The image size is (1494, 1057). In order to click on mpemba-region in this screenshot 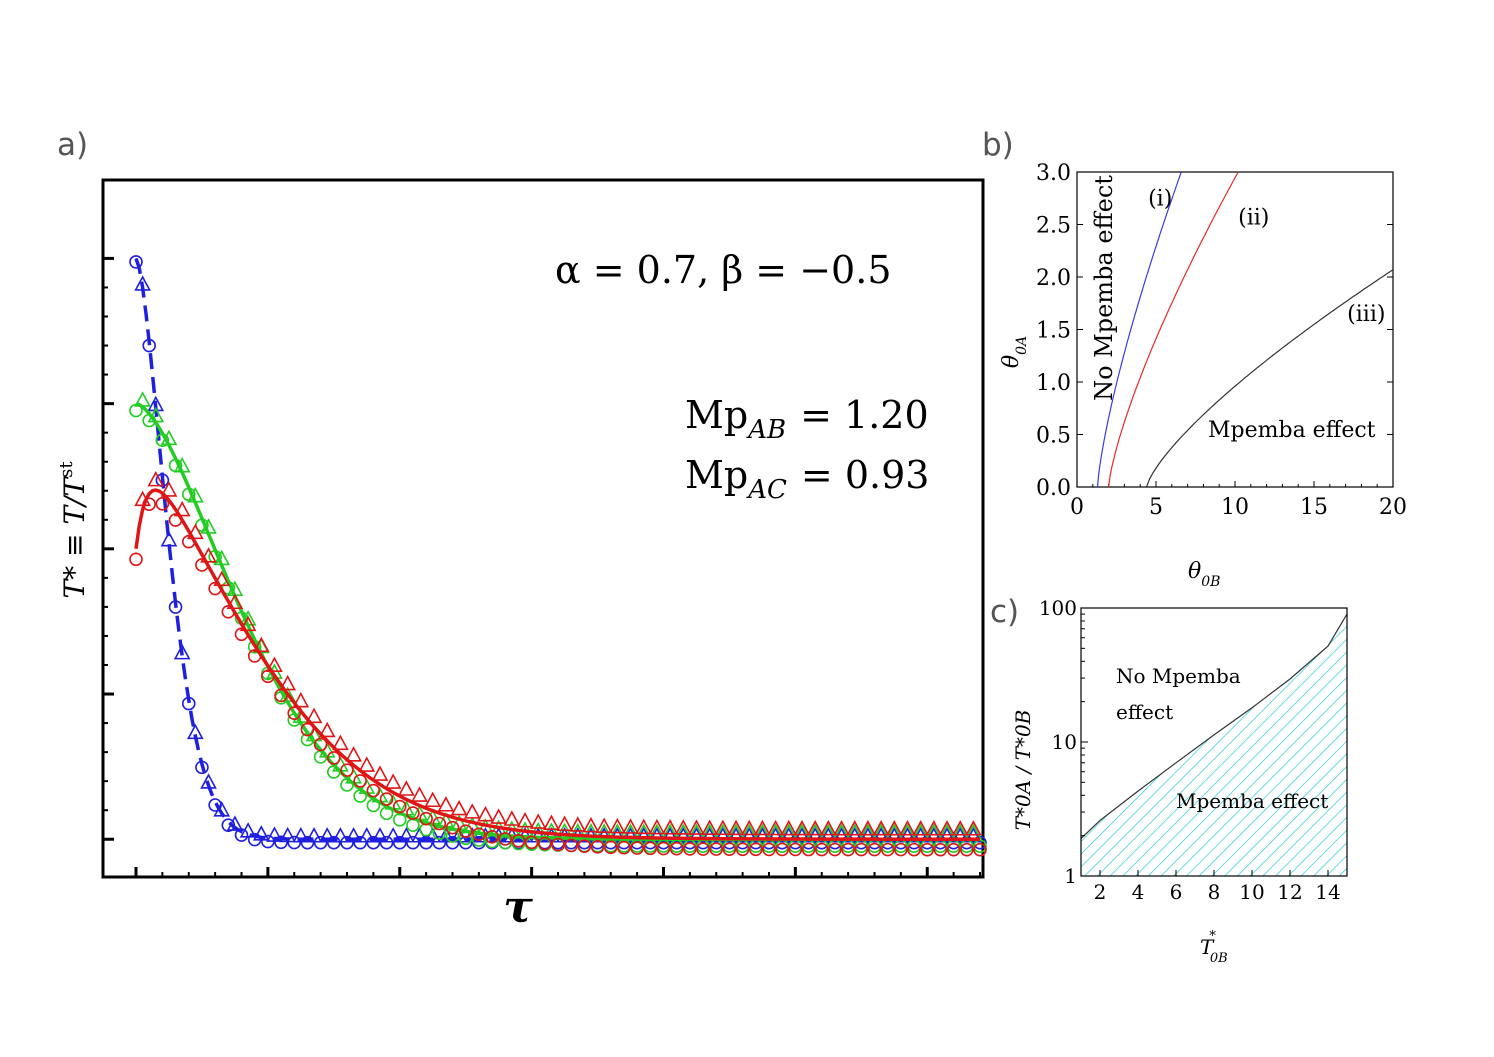, I will do `click(1214, 745)`.